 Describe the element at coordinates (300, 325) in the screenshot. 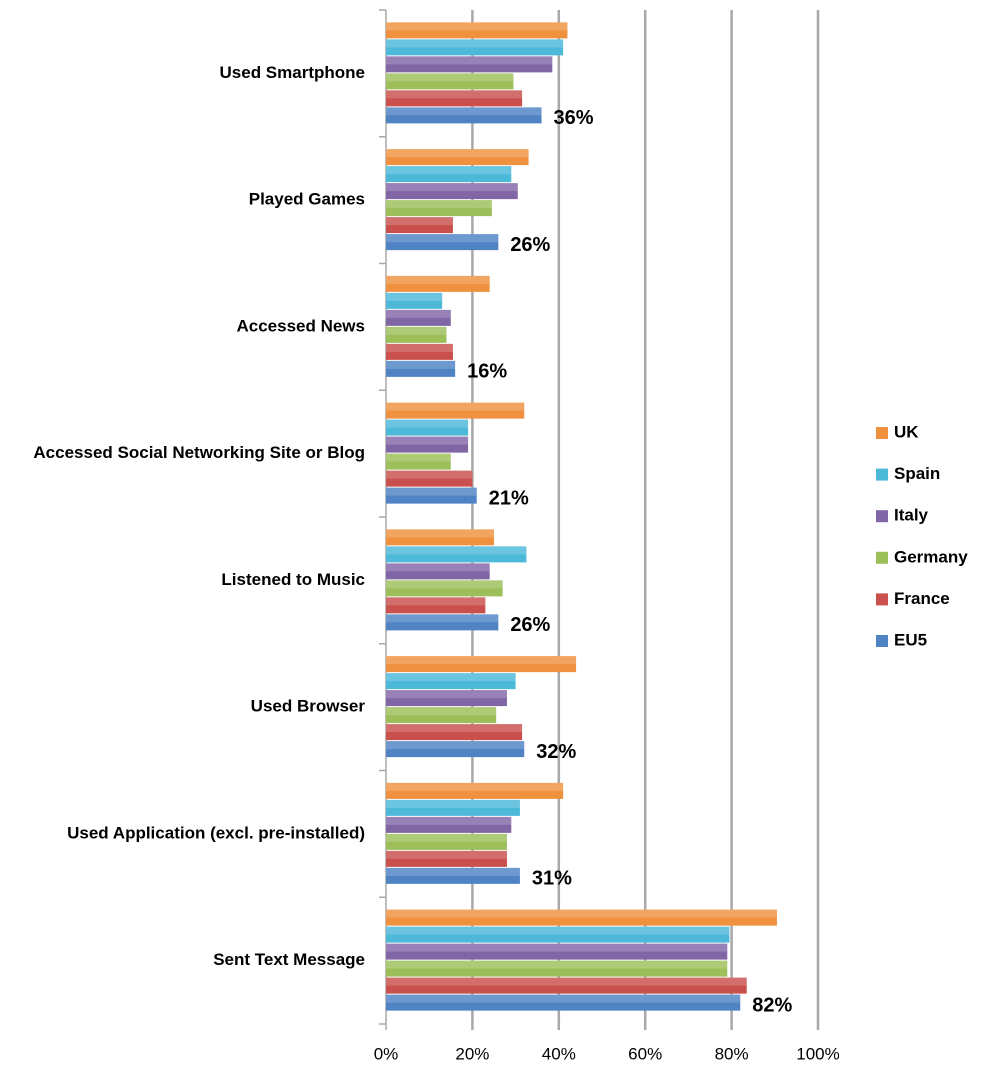

I see `category-label: Accessed News` at that location.